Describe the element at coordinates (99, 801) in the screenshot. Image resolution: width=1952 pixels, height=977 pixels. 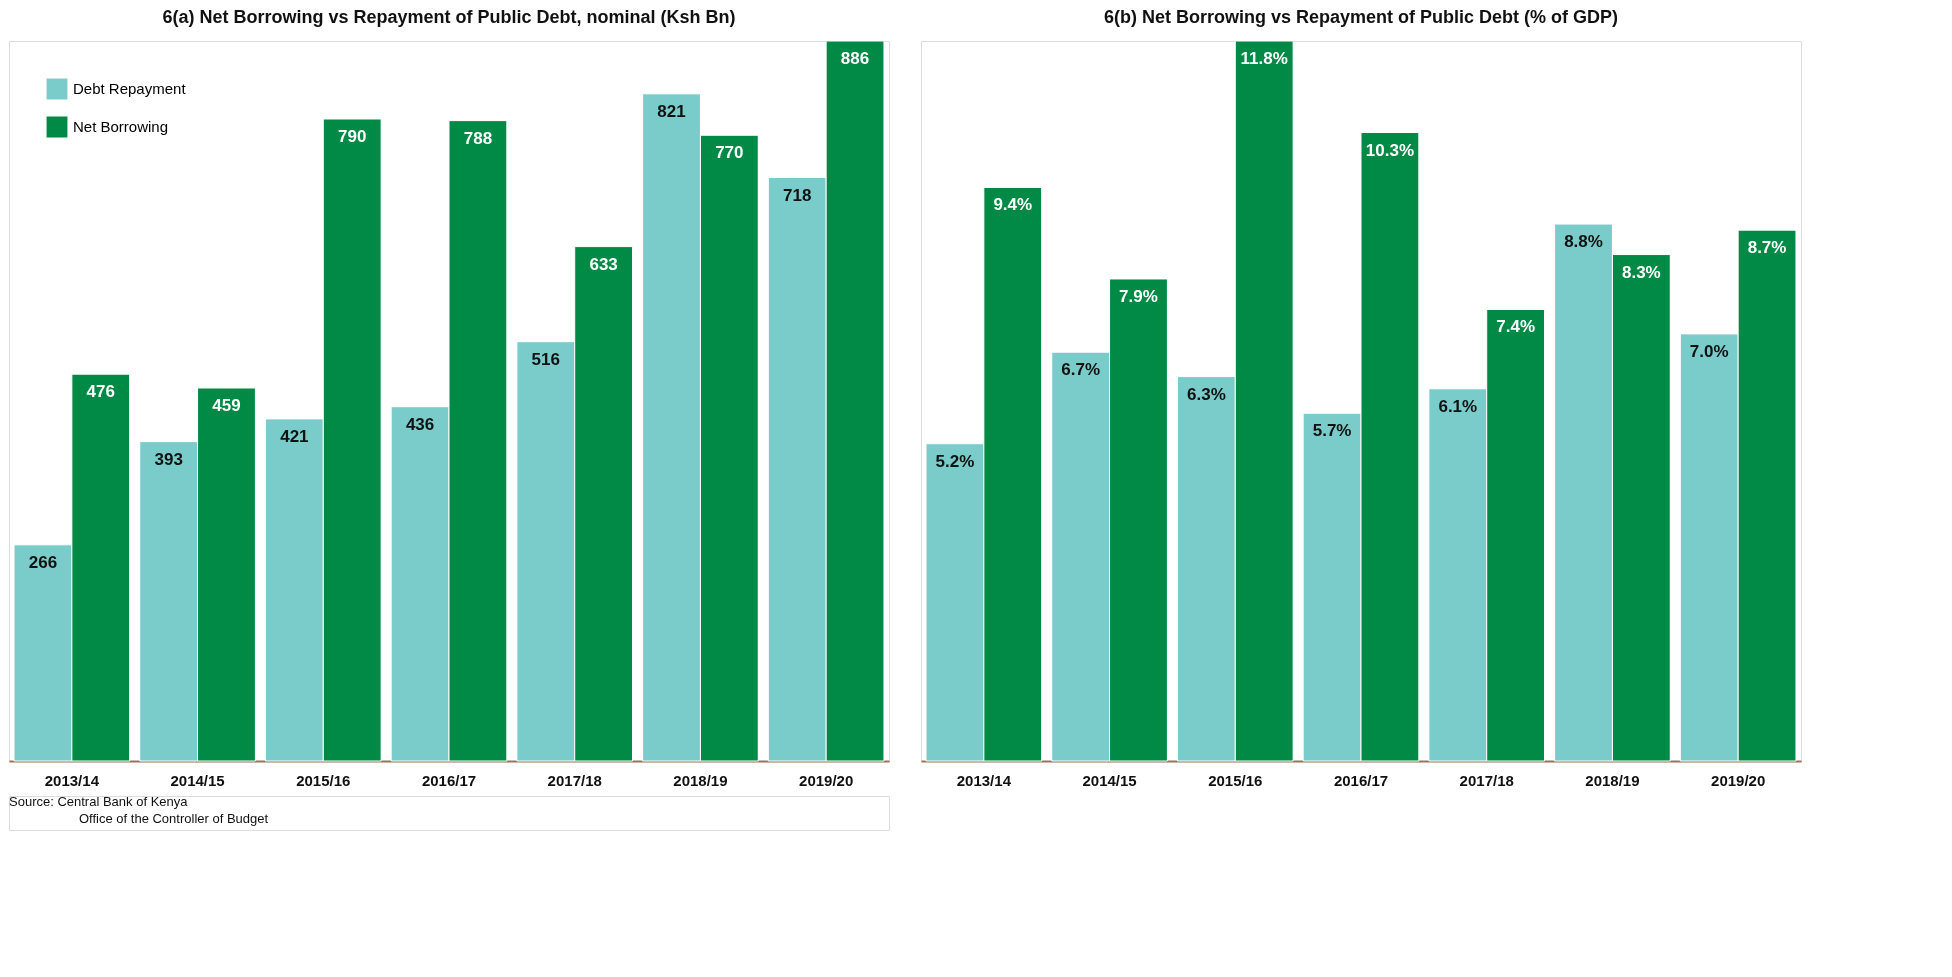
I see `source-note: Source: Central Bank of Kenya` at that location.